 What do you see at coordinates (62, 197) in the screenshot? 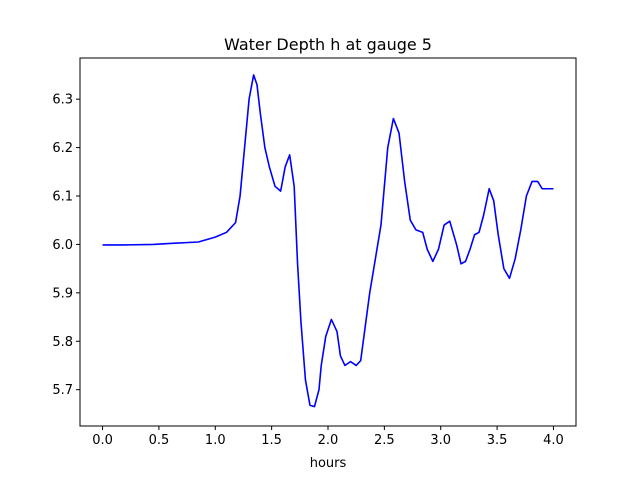
I see `y-tick-label: 6.1` at bounding box center [62, 197].